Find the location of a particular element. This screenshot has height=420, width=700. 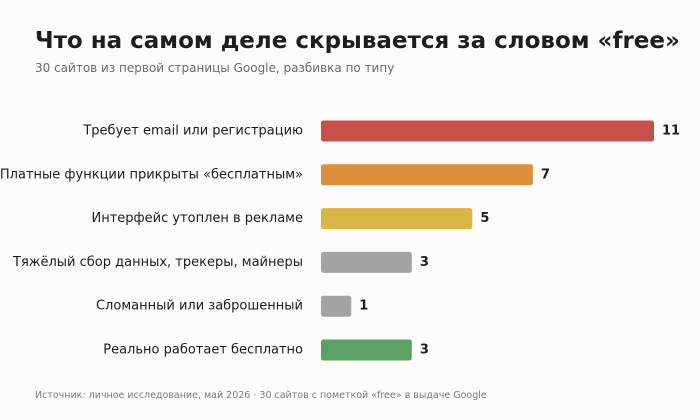

category-label: Тяжёлый сбор данных, трекеры, майнеры is located at coordinates (157, 262).